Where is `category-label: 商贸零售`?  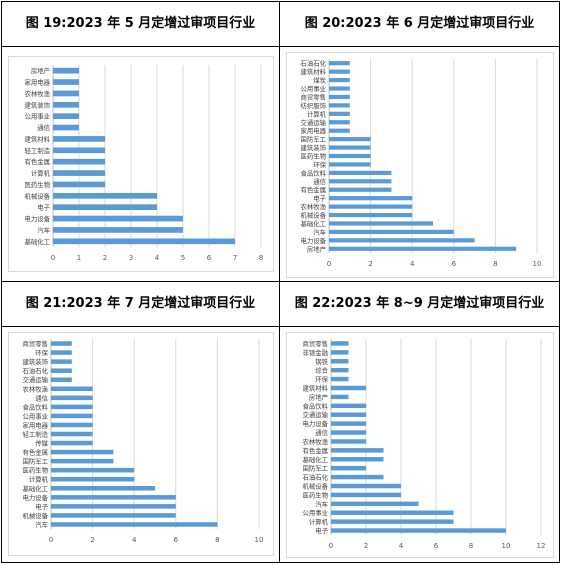
category-label: 商贸零售 is located at coordinates (315, 343).